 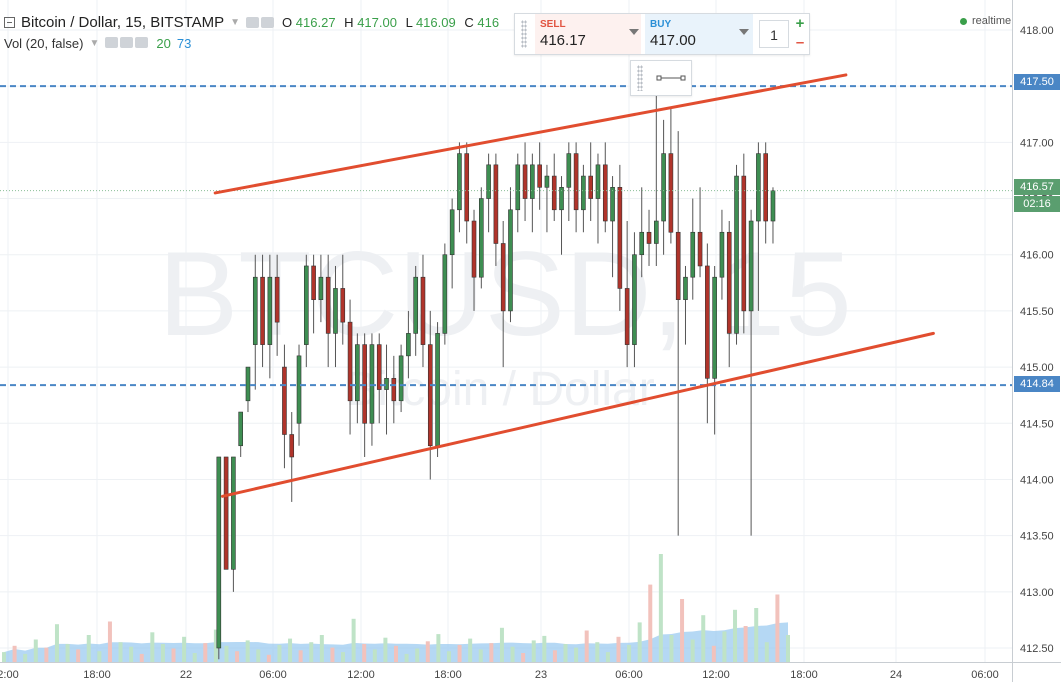 I want to click on collapse-icon, so click(x=9, y=22).